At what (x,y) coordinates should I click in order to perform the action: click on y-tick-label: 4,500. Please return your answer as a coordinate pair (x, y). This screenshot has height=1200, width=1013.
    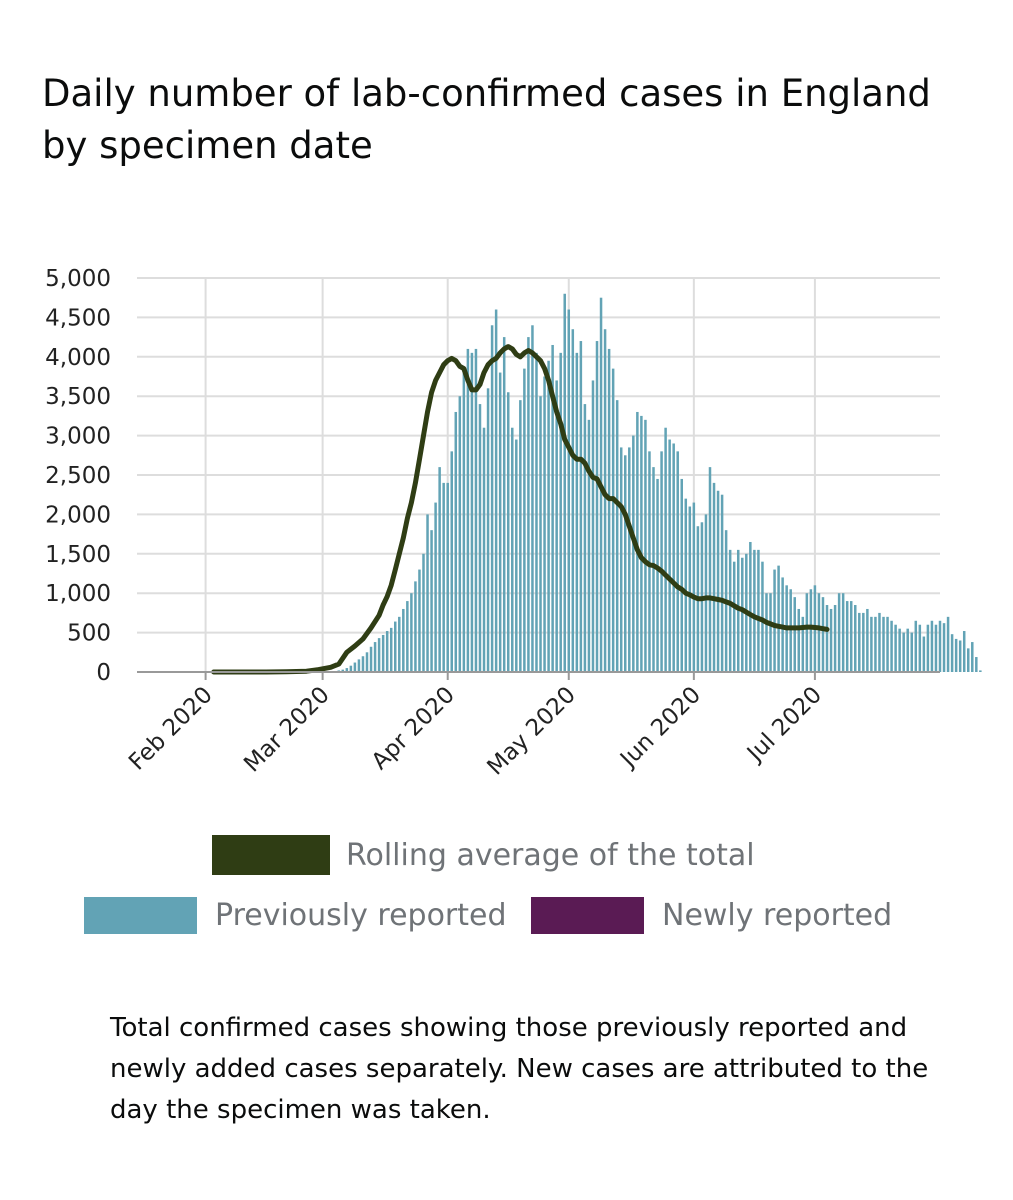
    Looking at the image, I should click on (78, 318).